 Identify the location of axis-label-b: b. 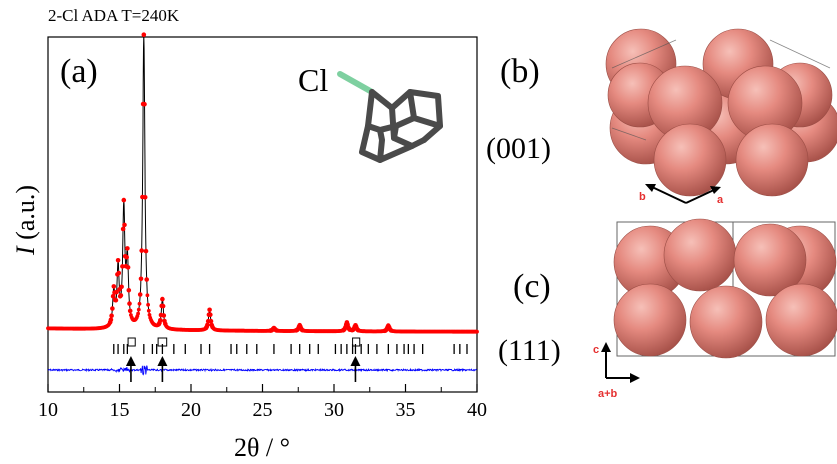
(642, 197).